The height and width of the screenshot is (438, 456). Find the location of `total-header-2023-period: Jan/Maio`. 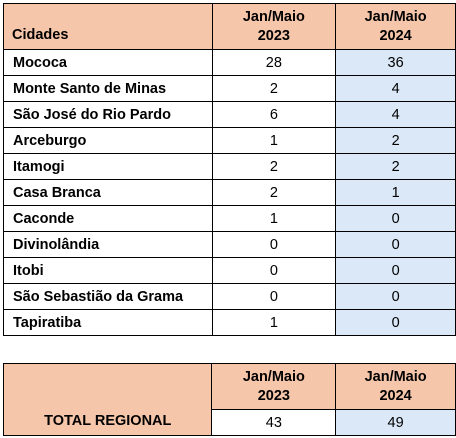

total-header-2023-period: Jan/Maio is located at coordinates (273, 376).